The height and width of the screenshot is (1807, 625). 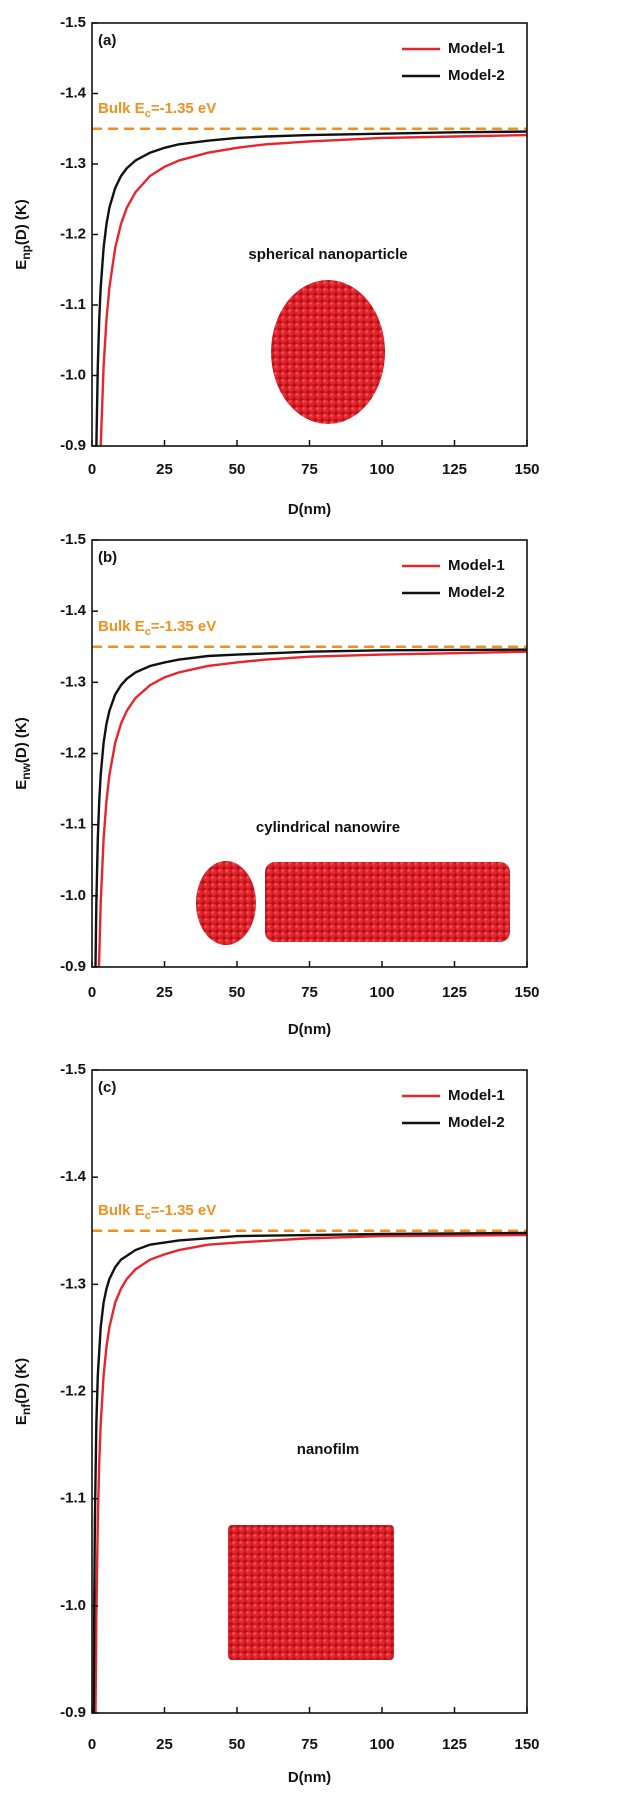 What do you see at coordinates (26, 252) in the screenshot?
I see `y-axis-label-sub: np` at bounding box center [26, 252].